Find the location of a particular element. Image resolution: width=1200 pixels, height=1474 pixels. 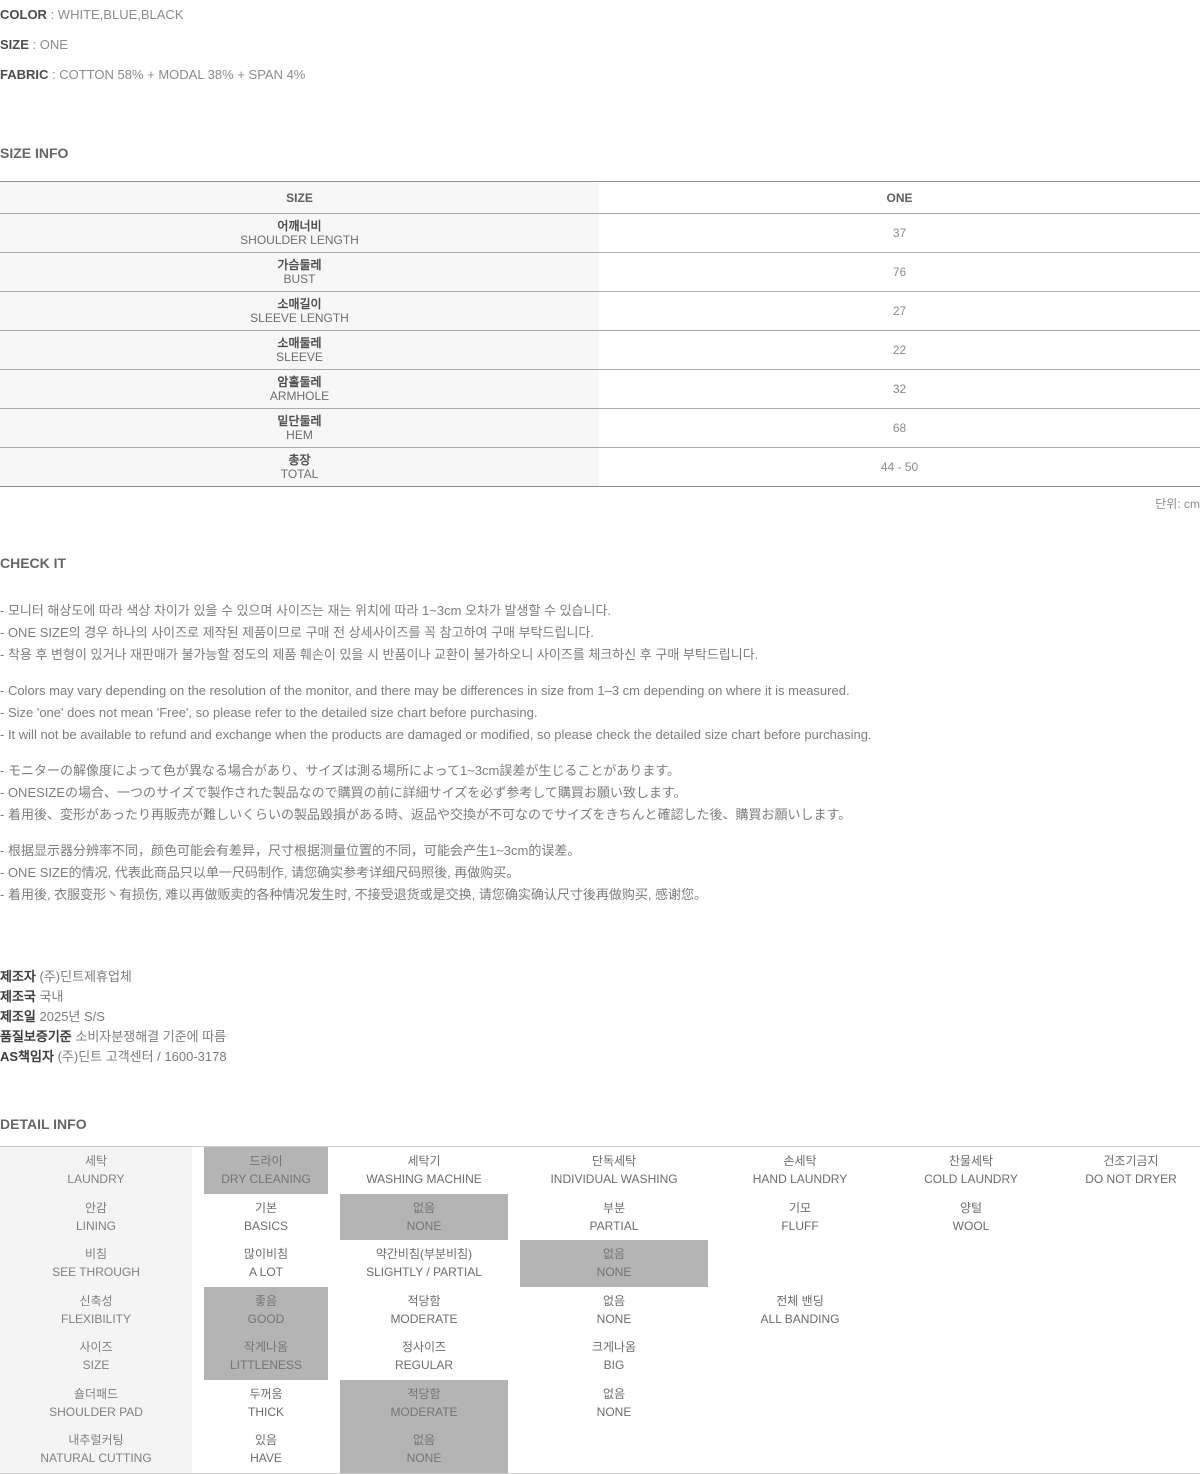

manufacturer-label: 제조자 is located at coordinates (18, 976).